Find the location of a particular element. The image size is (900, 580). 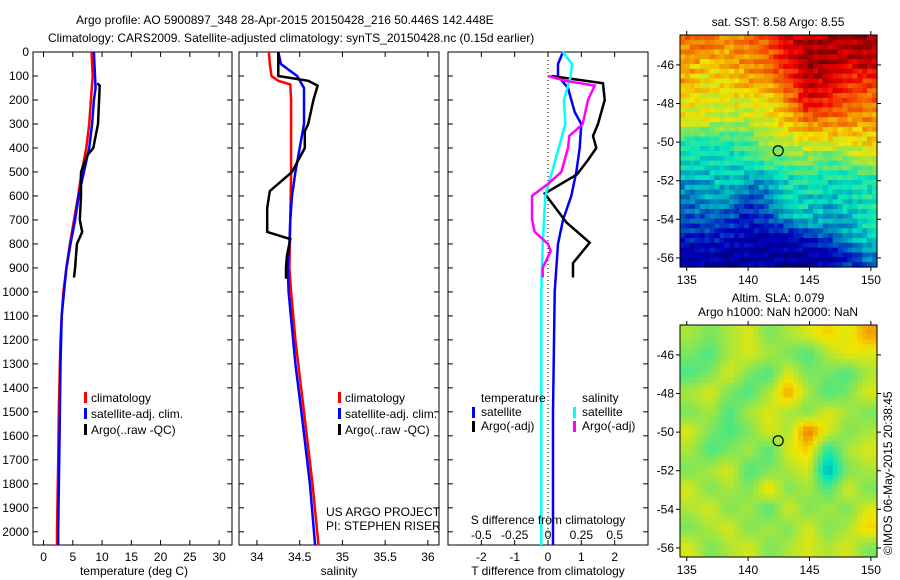

sla-map-subtitle: Argo h1000: NaN h2000: NaN is located at coordinates (778, 312).